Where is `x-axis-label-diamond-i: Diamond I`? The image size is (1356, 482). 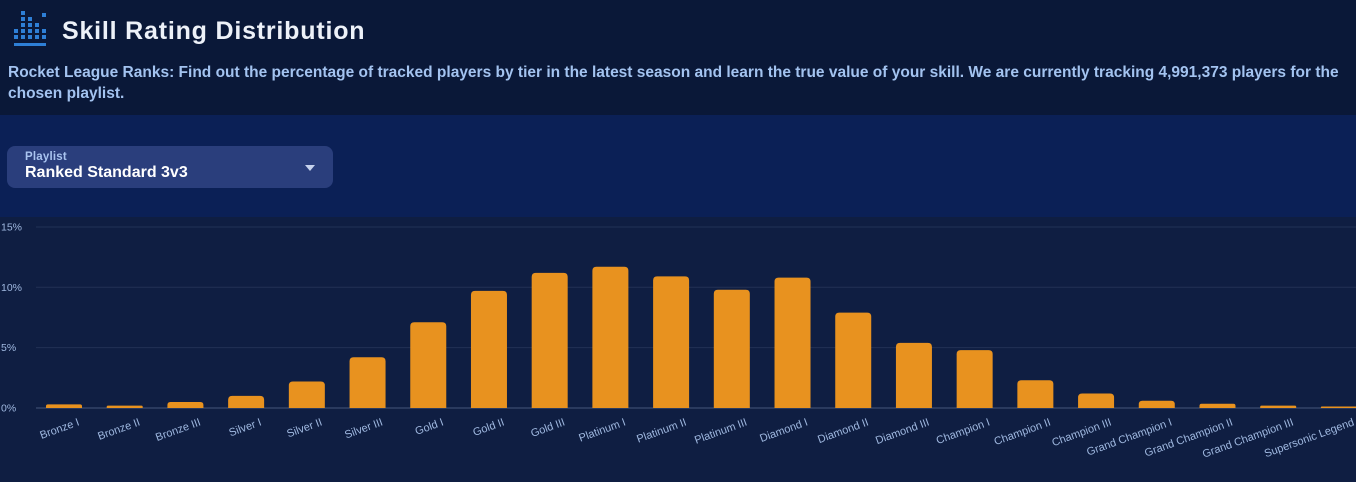 x-axis-label-diamond-i: Diamond I is located at coordinates (783, 431).